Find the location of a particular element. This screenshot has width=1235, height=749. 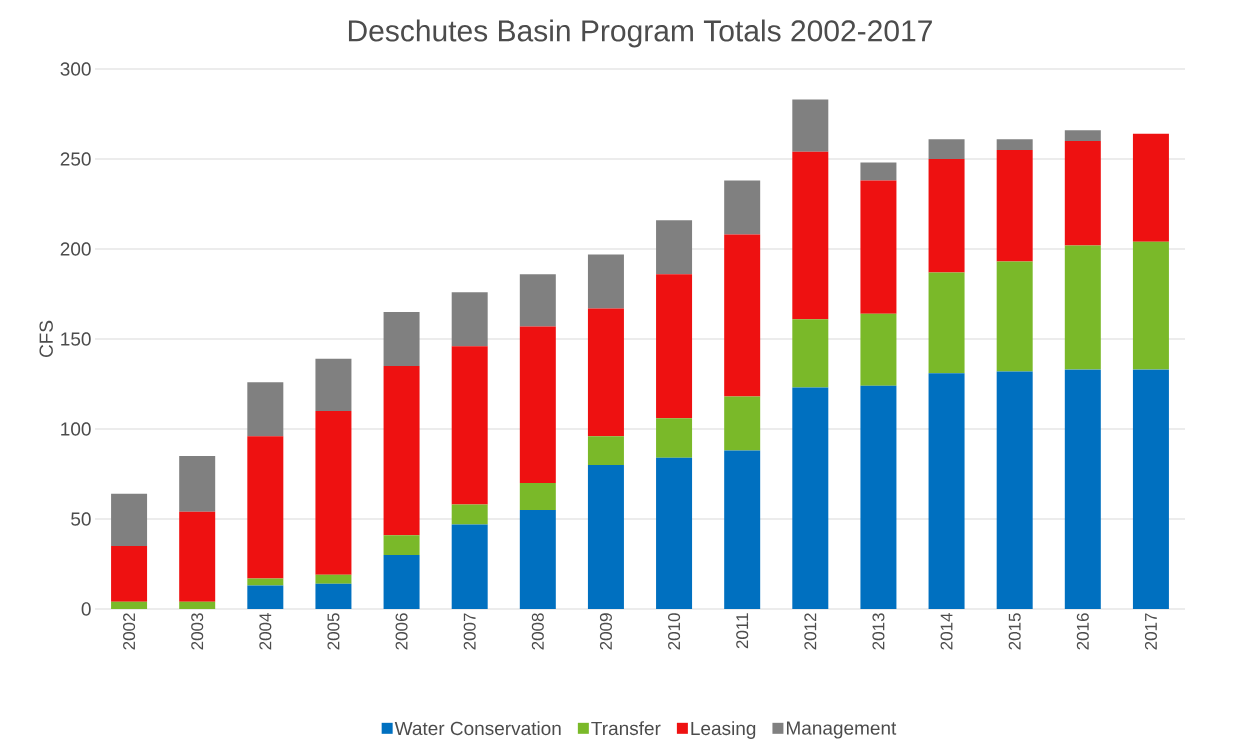

legend-label: Management is located at coordinates (841, 730).